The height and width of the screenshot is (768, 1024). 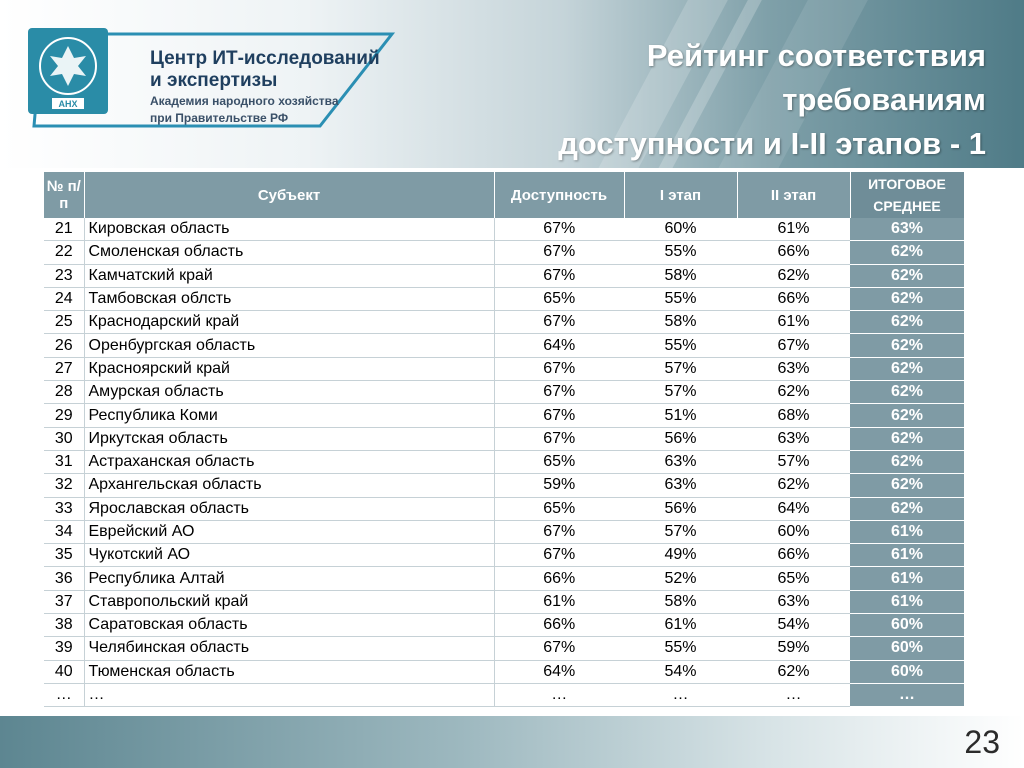 I want to click on cell-subject: Камчатский край, so click(x=289, y=276).